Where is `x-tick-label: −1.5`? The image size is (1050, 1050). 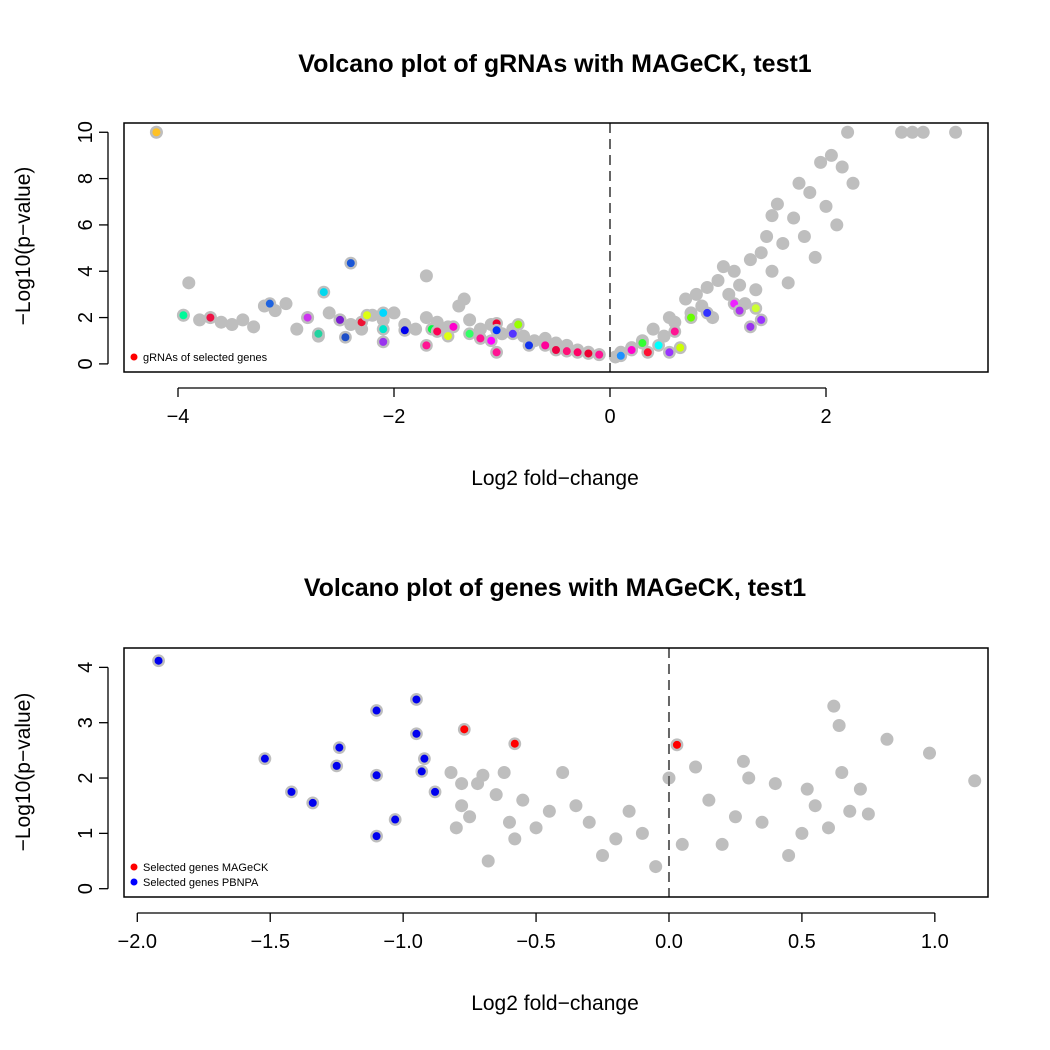
x-tick-label: −1.5 is located at coordinates (269, 942).